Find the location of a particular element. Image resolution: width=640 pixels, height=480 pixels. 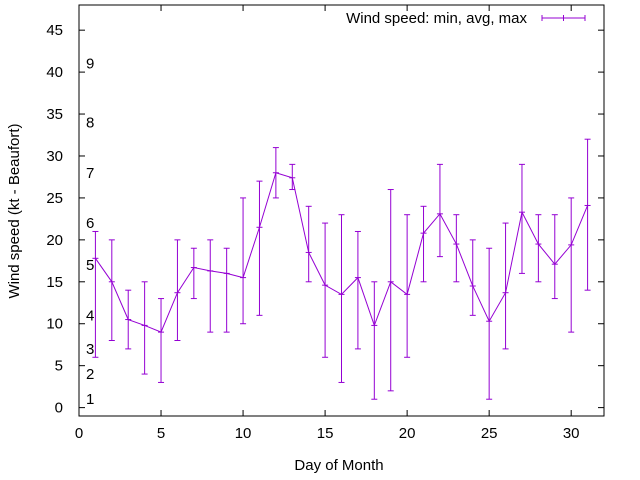

x-tick-label: 15 is located at coordinates (325, 433).